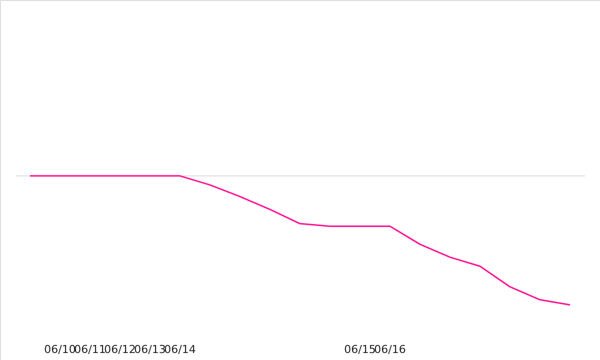 The image size is (600, 360). I want to click on x-tick-label: 06/16, so click(390, 349).